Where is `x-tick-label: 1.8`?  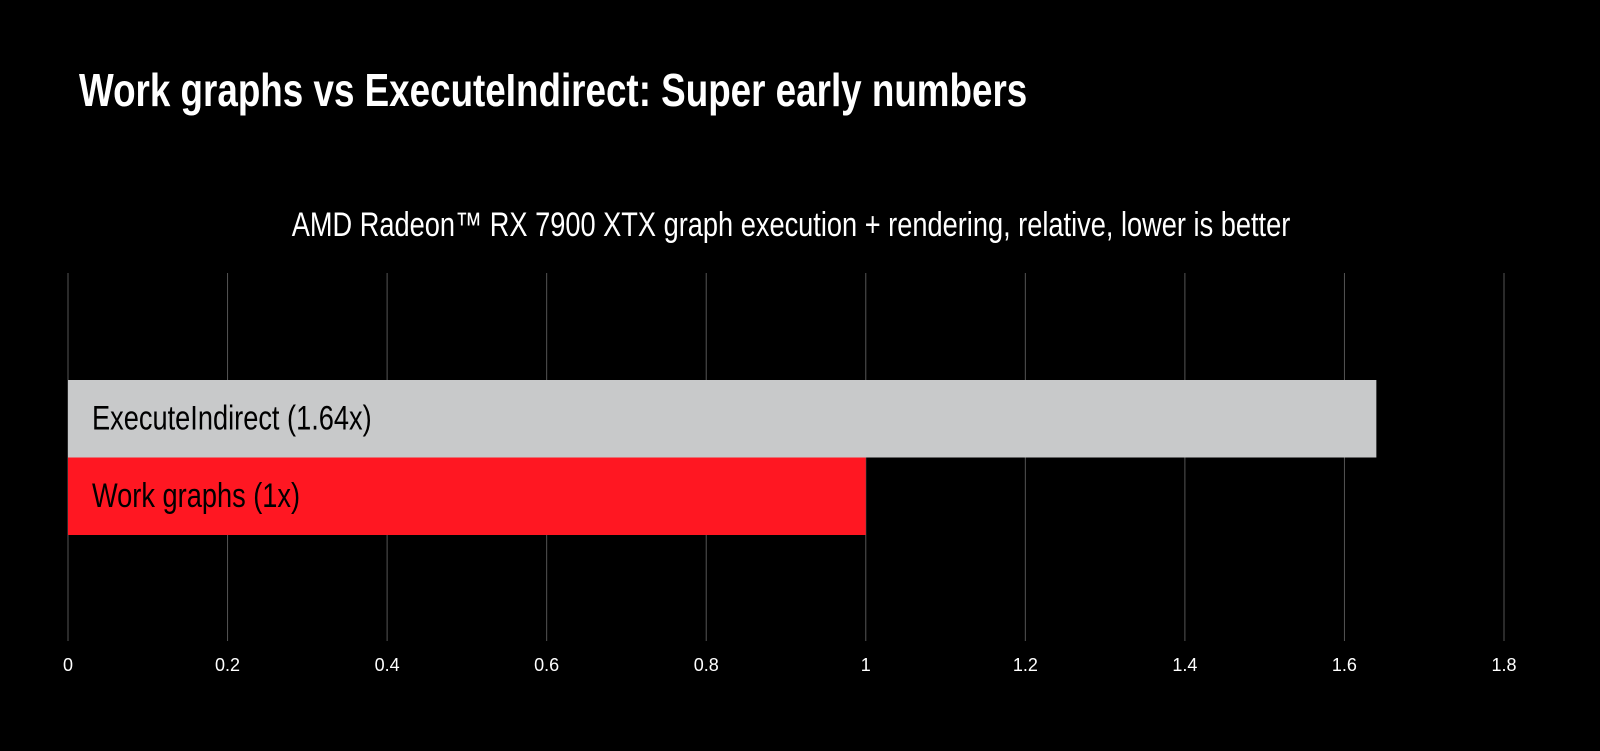 x-tick-label: 1.8 is located at coordinates (1503, 665).